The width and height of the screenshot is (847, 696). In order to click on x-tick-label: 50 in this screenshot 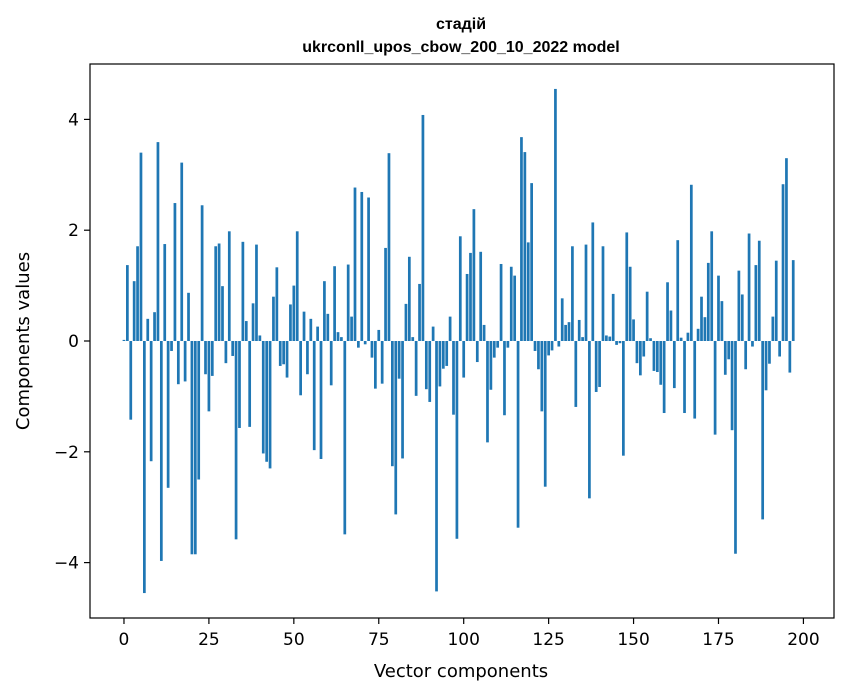, I will do `click(294, 640)`.